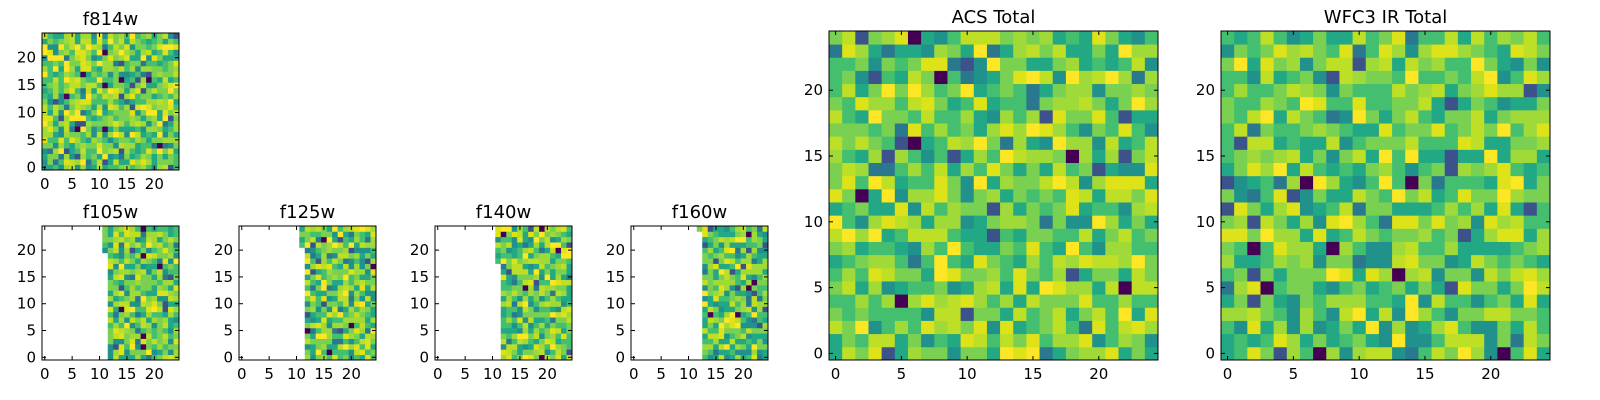 This screenshot has height=400, width=1600. I want to click on panel-title: f125w, so click(307, 212).